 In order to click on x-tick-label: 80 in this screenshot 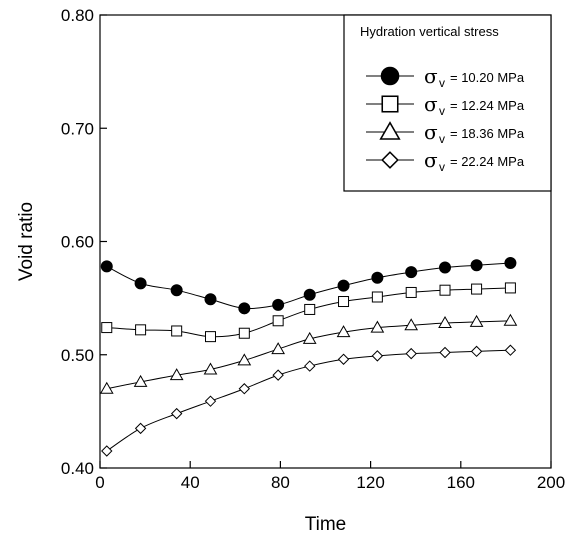, I will do `click(280, 482)`.